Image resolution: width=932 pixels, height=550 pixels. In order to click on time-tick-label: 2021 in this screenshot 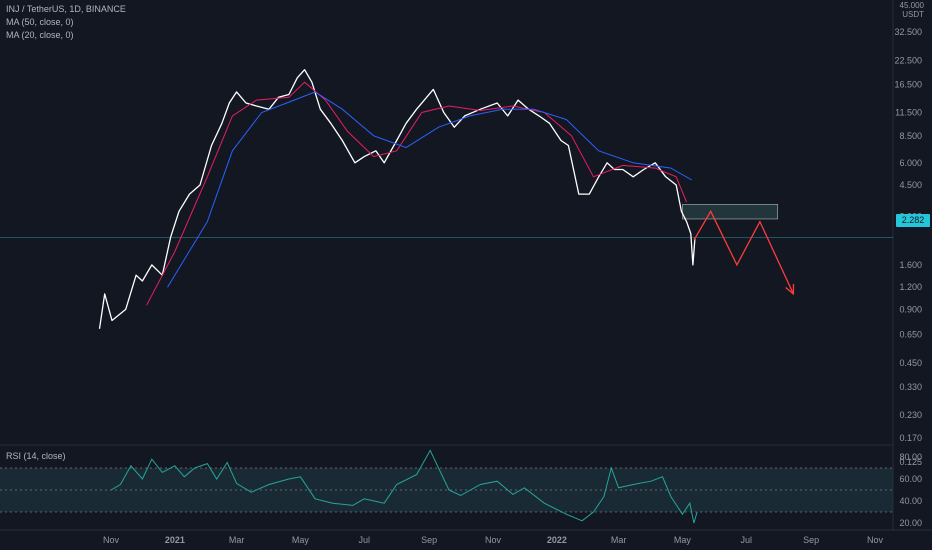, I will do `click(175, 540)`.